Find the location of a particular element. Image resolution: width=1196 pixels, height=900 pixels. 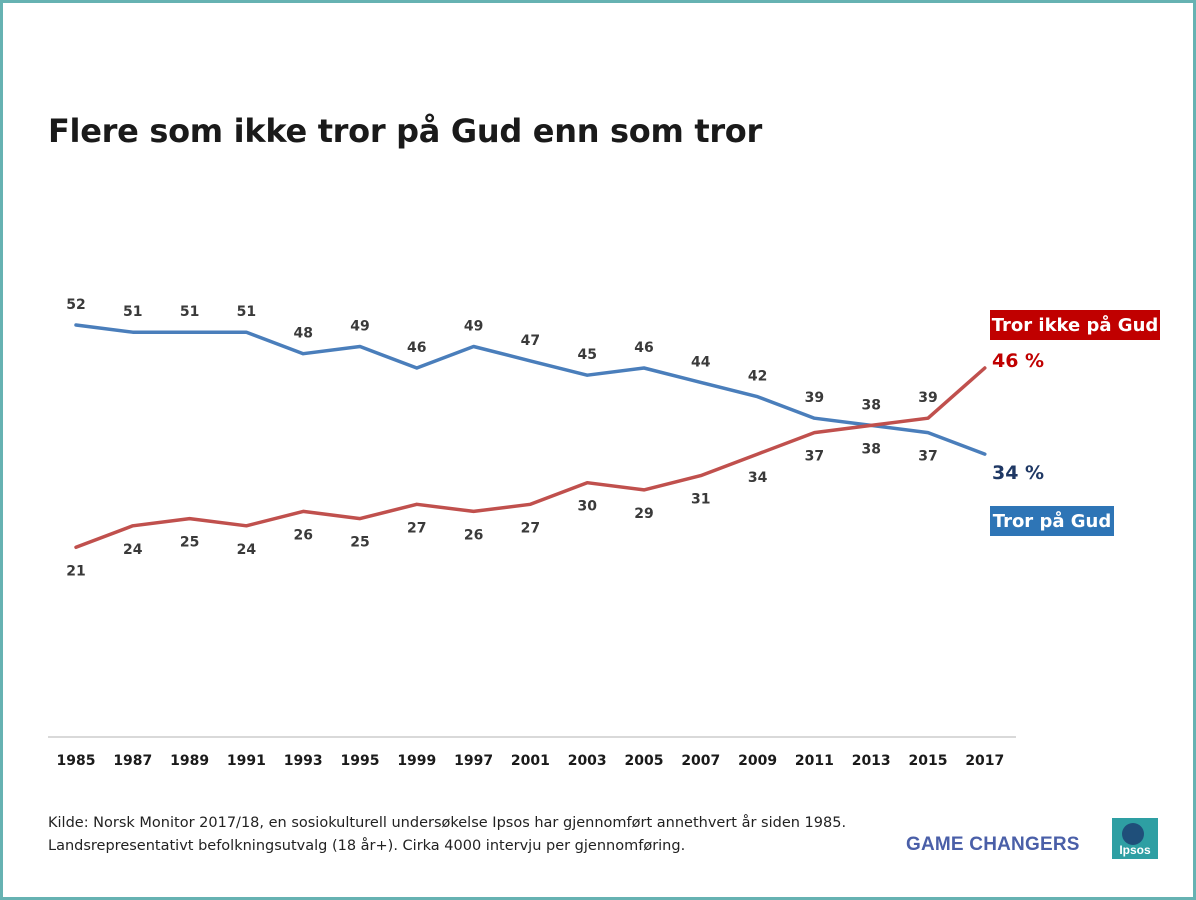

data-label-tror-pa-gud: 48 is located at coordinates (302, 334).